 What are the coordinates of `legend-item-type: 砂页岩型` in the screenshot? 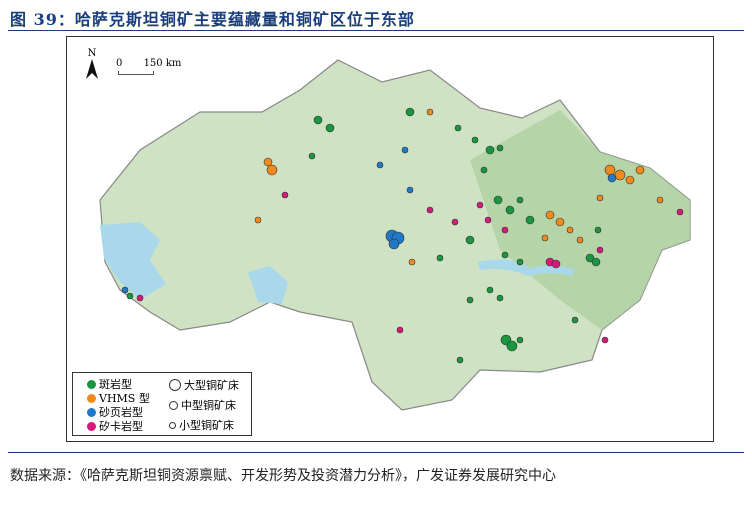 It's located at (115, 412).